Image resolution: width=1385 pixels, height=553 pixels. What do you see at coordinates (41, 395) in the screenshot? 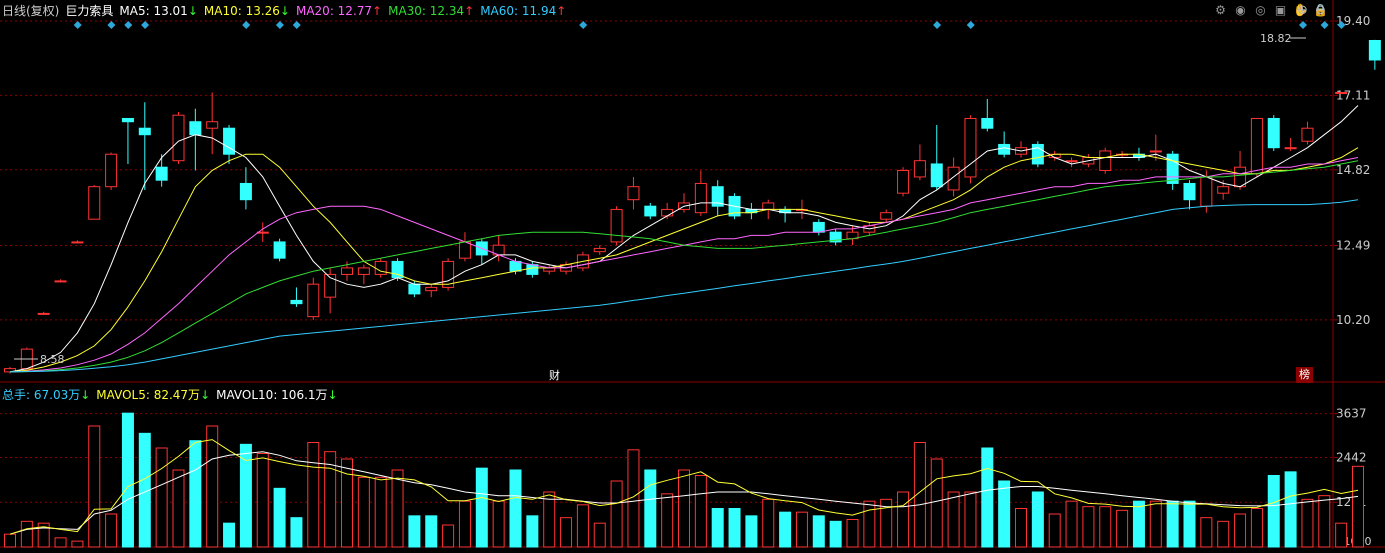
I see `vol-legend-item: 总手: 67.03万` at bounding box center [41, 395].